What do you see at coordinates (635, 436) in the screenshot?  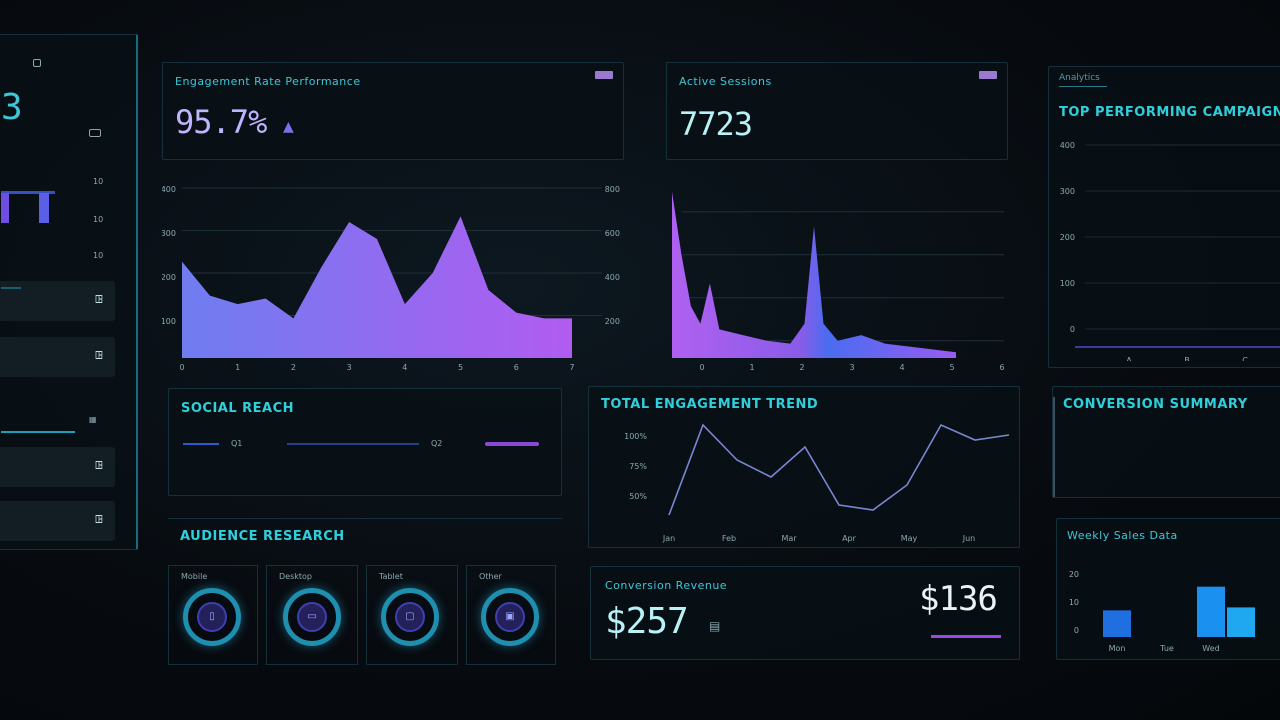 I see `engagement-y-tick: 100%` at bounding box center [635, 436].